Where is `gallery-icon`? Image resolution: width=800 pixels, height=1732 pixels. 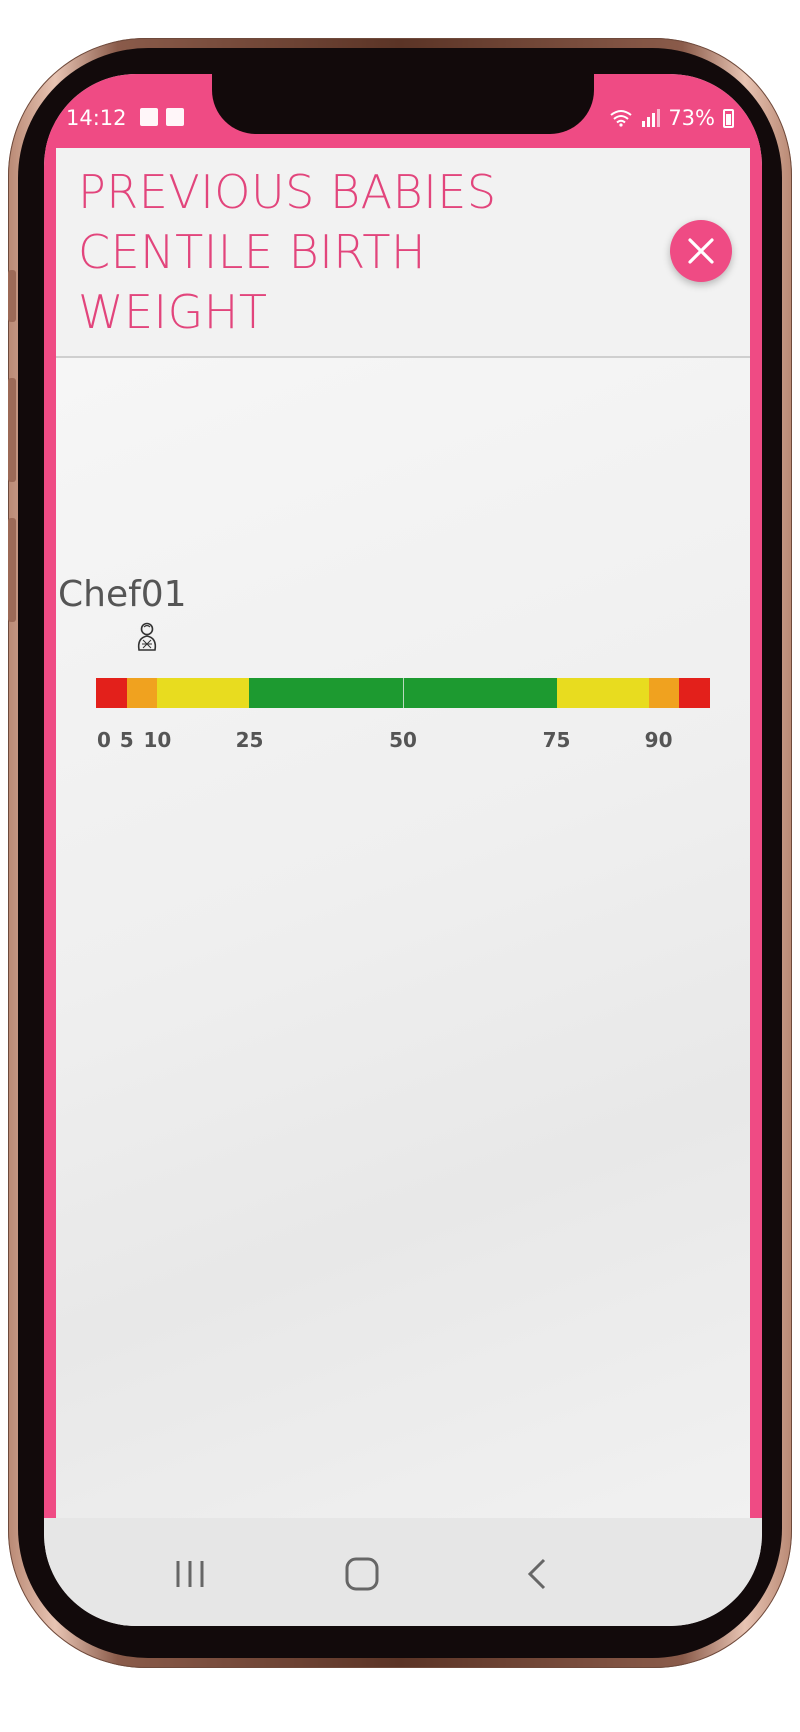 gallery-icon is located at coordinates (149, 117).